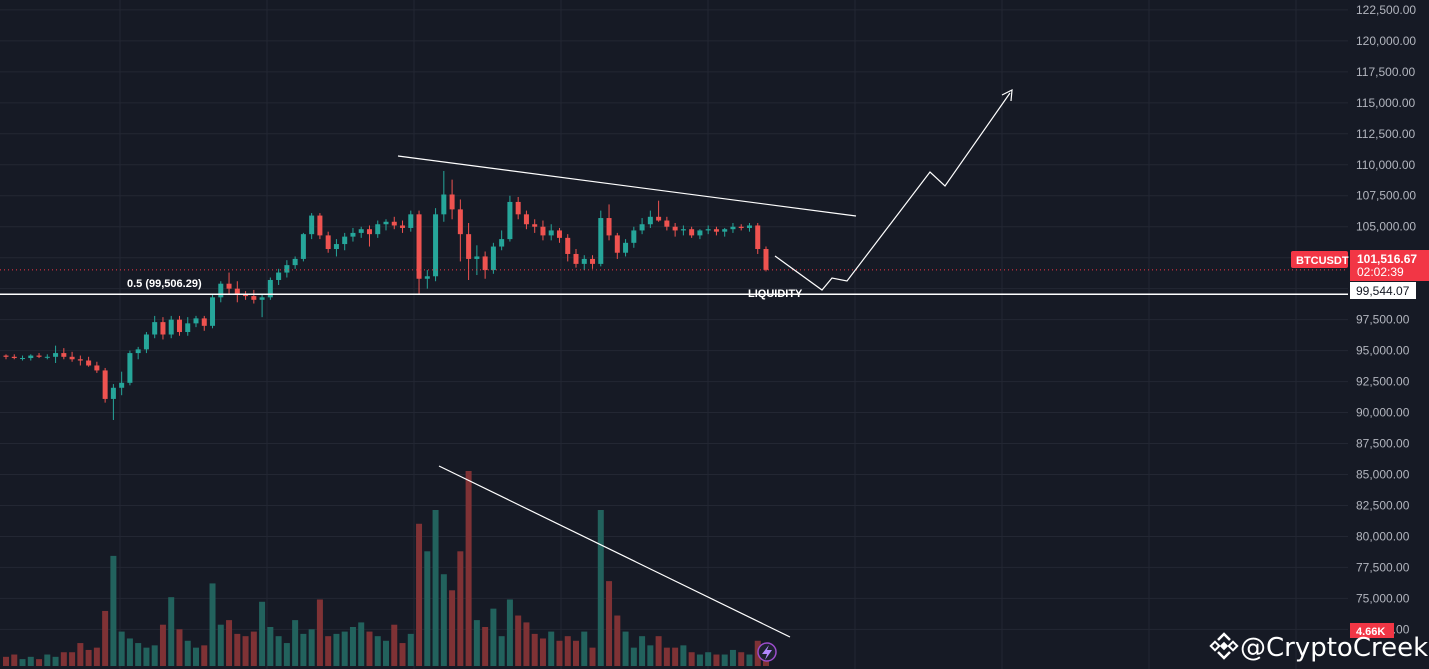 This screenshot has width=1429, height=669. What do you see at coordinates (1380, 272) in the screenshot?
I see `candle-countdown: 02:02:39` at bounding box center [1380, 272].